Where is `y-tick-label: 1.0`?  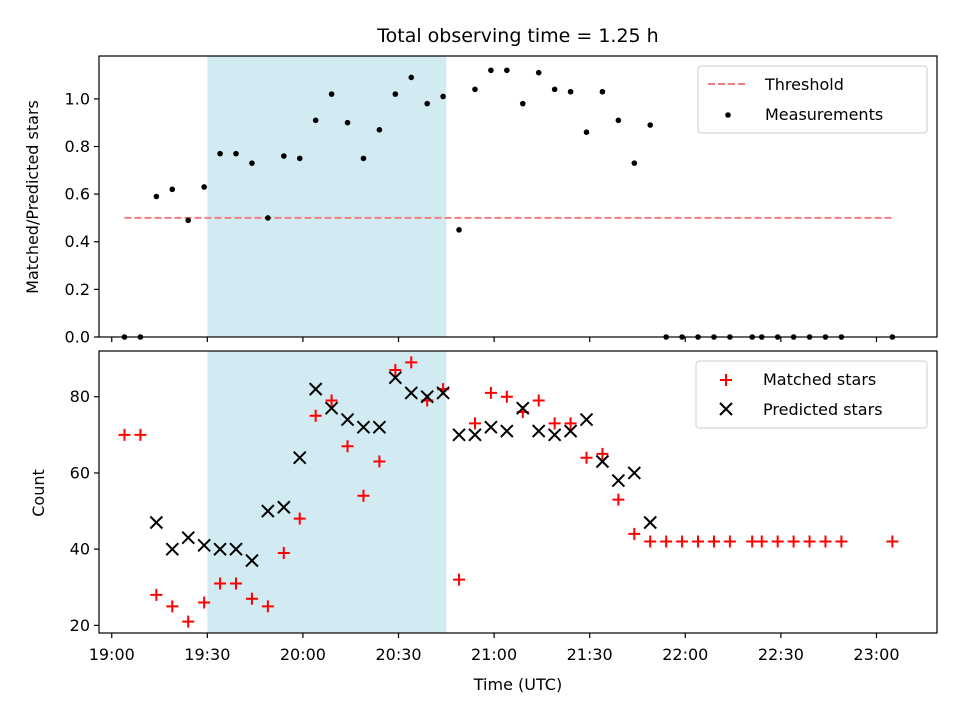
y-tick-label: 1.0 is located at coordinates (77, 98).